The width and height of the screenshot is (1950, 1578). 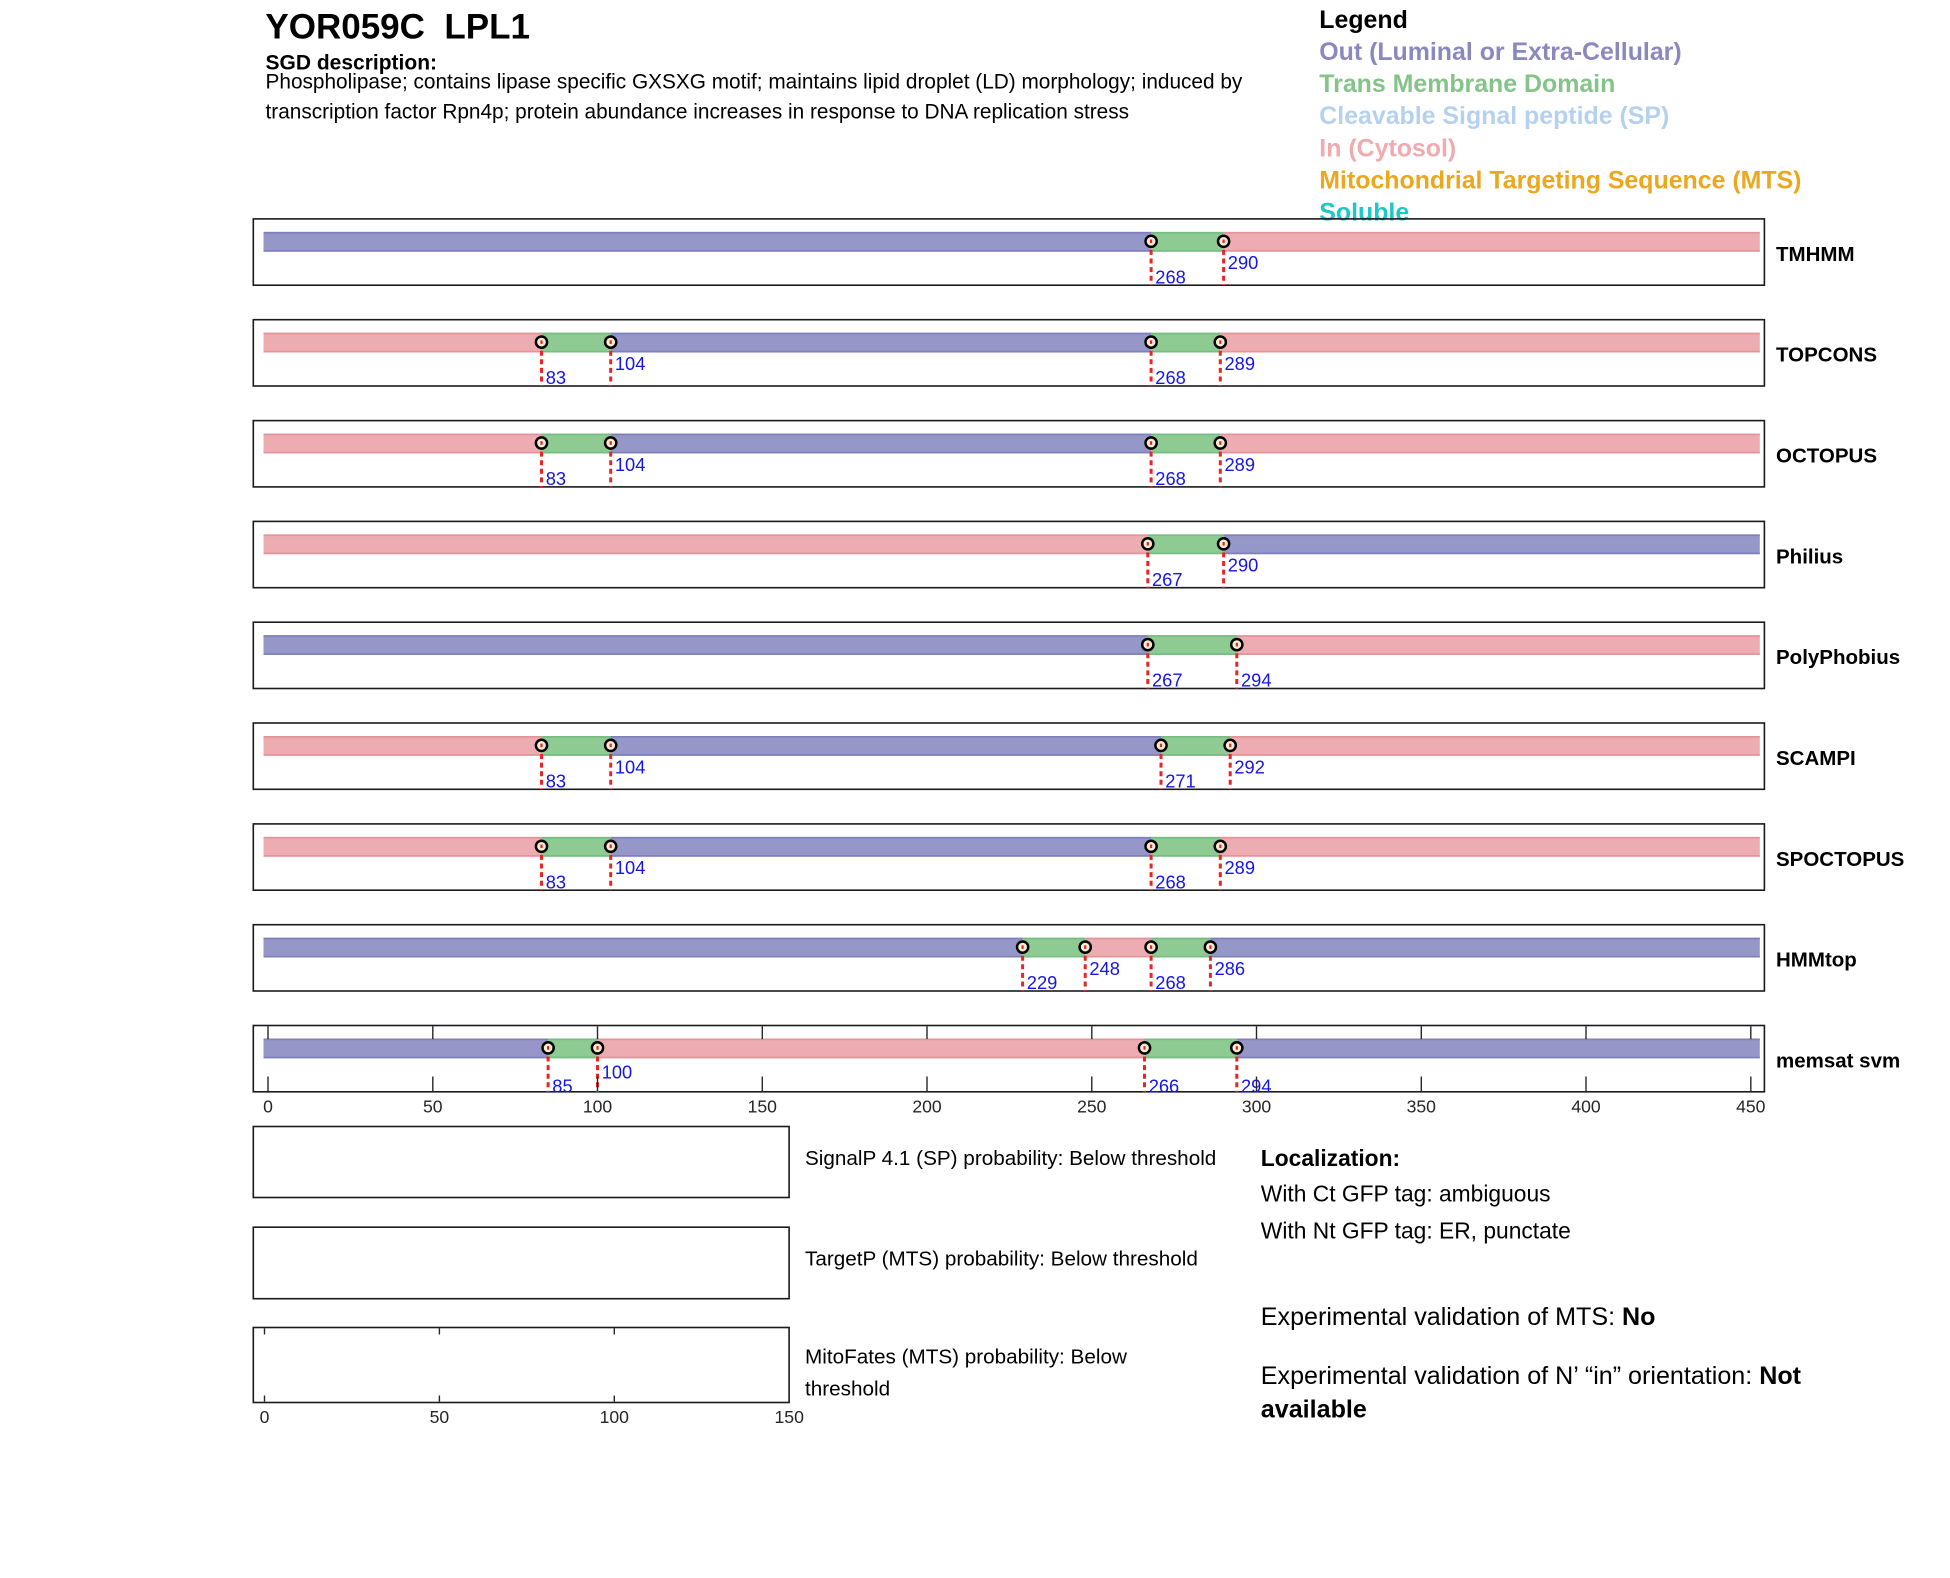 I want to click on svg-text: 248, so click(x=1104, y=968).